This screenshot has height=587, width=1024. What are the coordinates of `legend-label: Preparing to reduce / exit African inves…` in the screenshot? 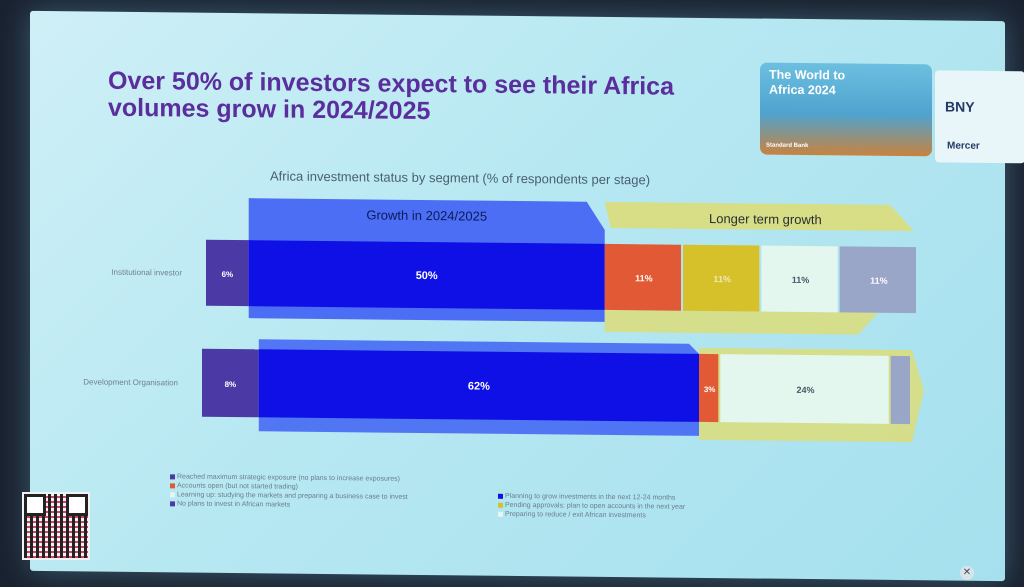 It's located at (575, 515).